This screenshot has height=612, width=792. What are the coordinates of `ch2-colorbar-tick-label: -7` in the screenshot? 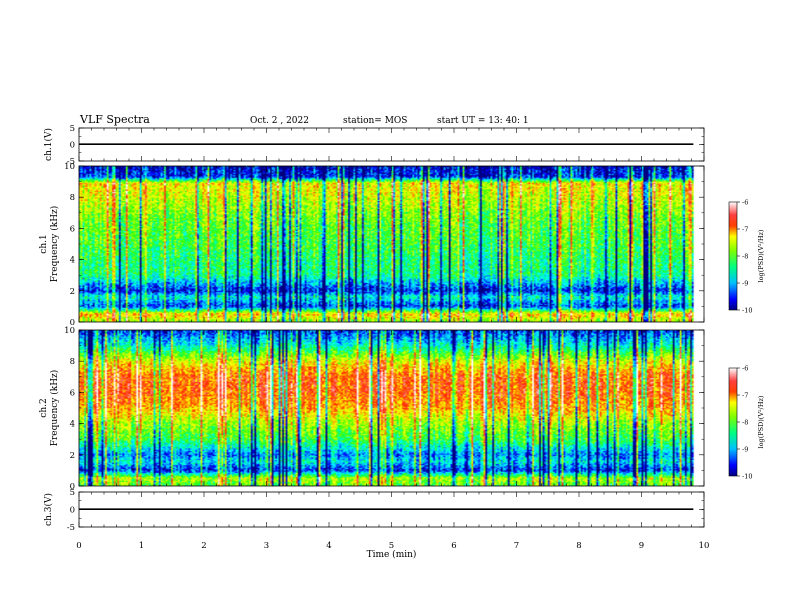 It's located at (745, 396).